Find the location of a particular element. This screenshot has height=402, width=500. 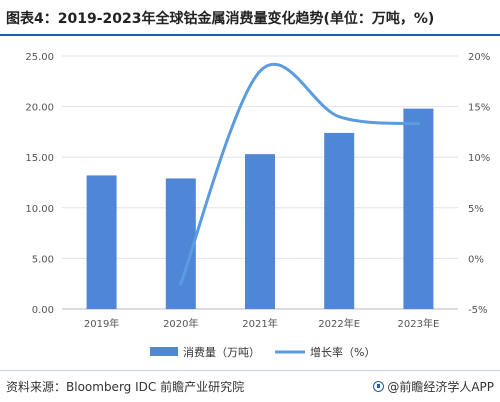

left-axis-tick-label: 10.00 is located at coordinates (39, 209).